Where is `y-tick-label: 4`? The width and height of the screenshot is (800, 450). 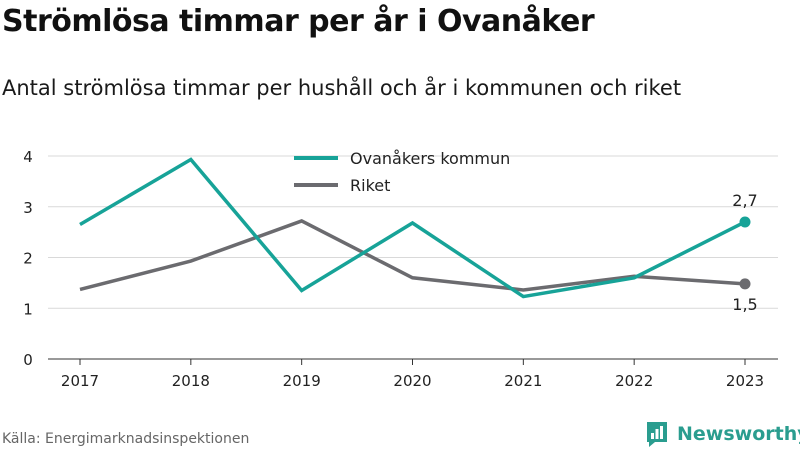 y-tick-label: 4 is located at coordinates (28, 157).